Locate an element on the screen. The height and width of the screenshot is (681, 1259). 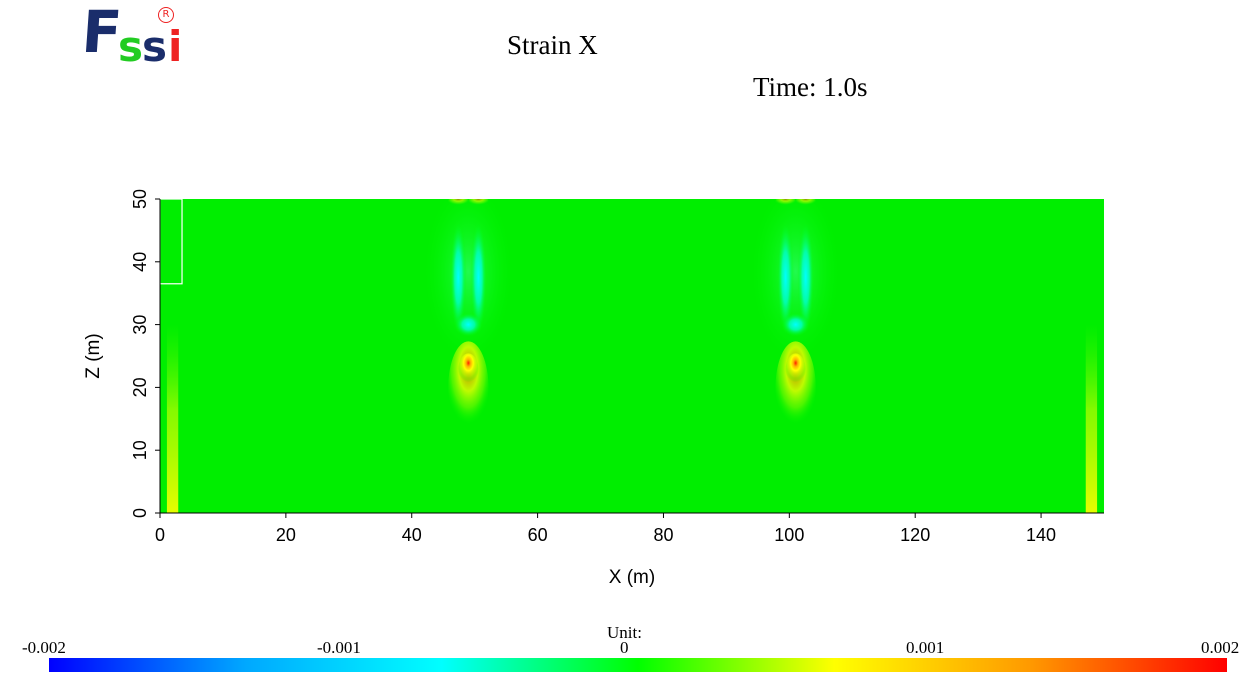
y-tick-label: 0 is located at coordinates (140, 513).